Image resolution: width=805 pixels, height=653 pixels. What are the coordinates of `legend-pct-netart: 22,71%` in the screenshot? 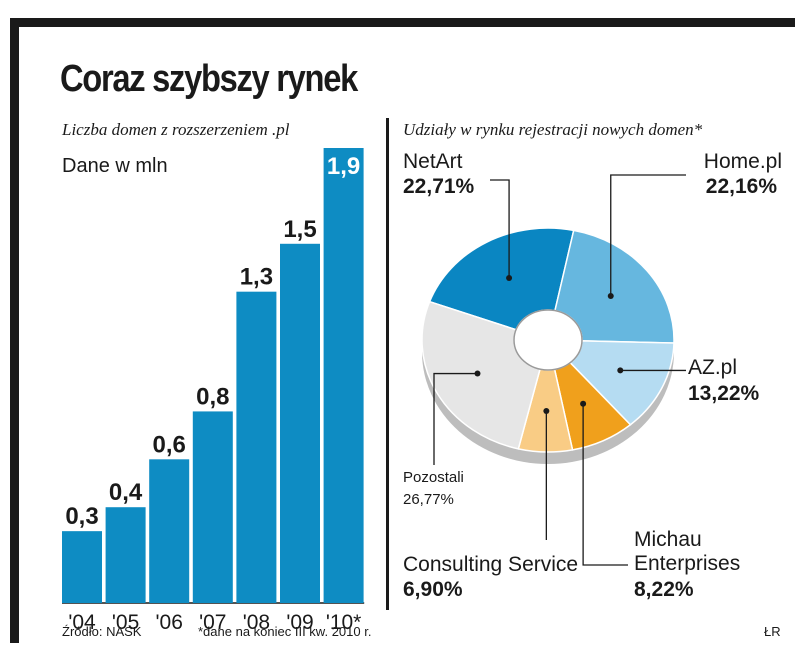 It's located at (439, 186).